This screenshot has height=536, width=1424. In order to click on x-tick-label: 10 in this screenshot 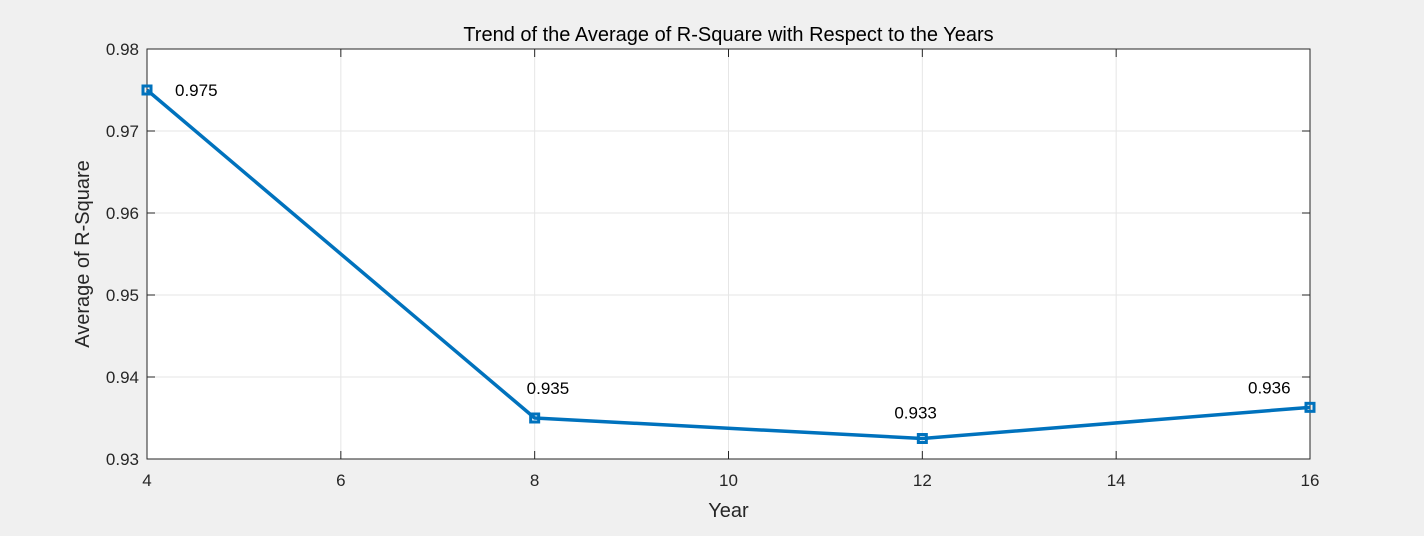, I will do `click(728, 480)`.